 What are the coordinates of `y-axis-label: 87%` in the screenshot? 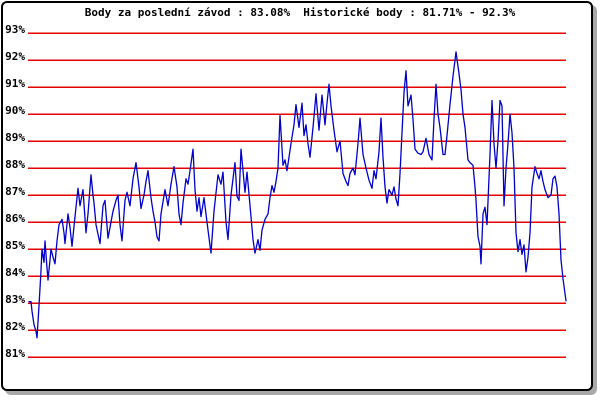 It's located at (15, 191).